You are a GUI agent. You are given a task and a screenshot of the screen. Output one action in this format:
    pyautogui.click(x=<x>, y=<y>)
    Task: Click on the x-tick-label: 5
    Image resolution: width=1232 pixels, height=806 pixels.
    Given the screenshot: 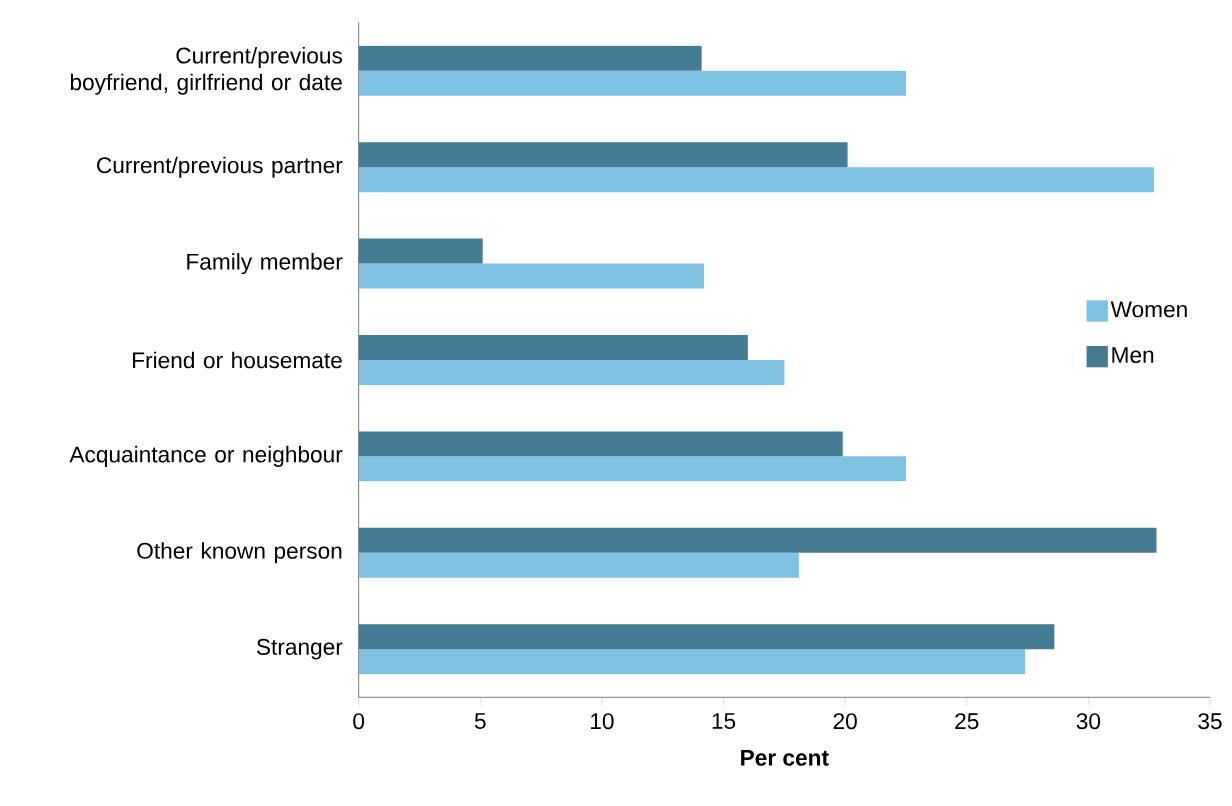 What is the action you would take?
    pyautogui.click(x=480, y=721)
    